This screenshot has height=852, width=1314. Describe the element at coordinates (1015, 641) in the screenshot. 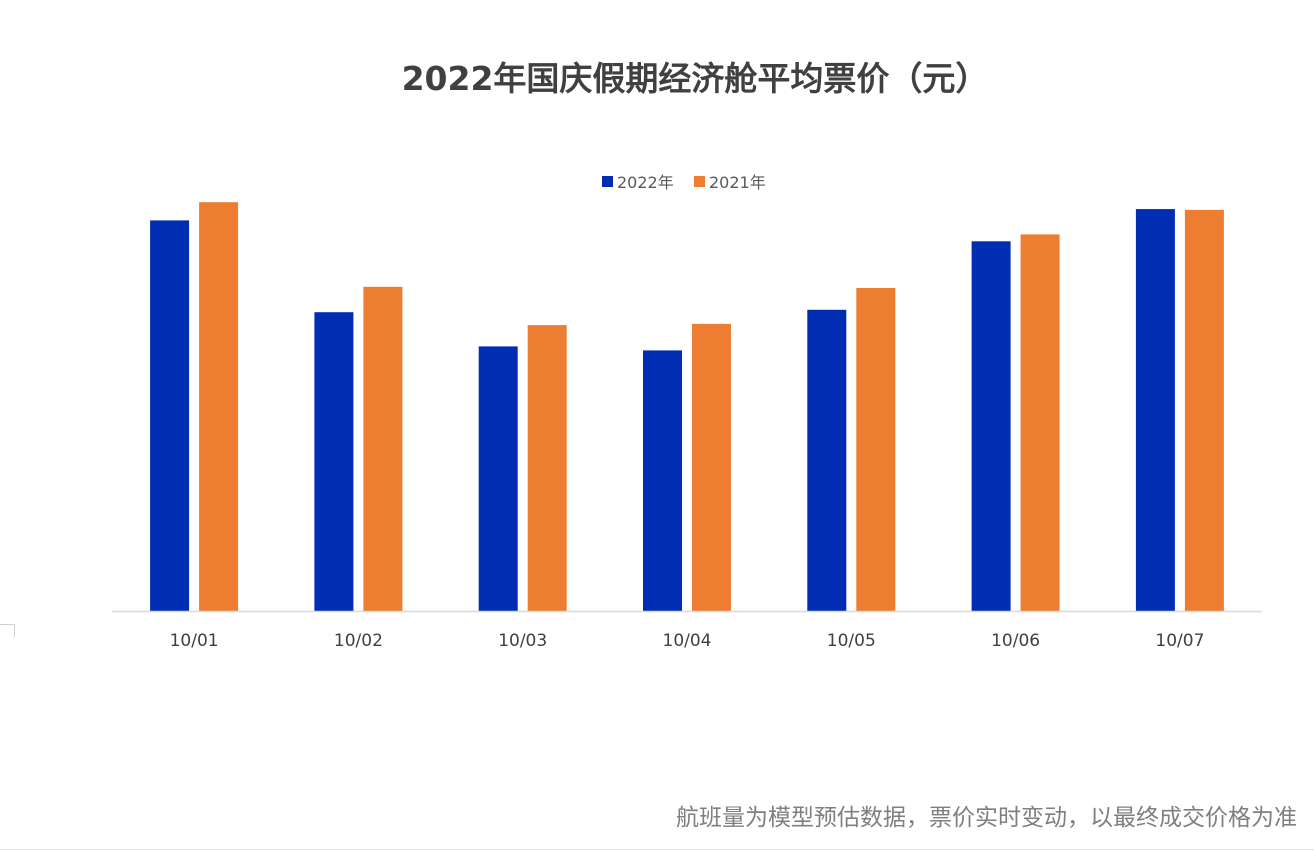

I see `x-tick-label: 10/06` at that location.